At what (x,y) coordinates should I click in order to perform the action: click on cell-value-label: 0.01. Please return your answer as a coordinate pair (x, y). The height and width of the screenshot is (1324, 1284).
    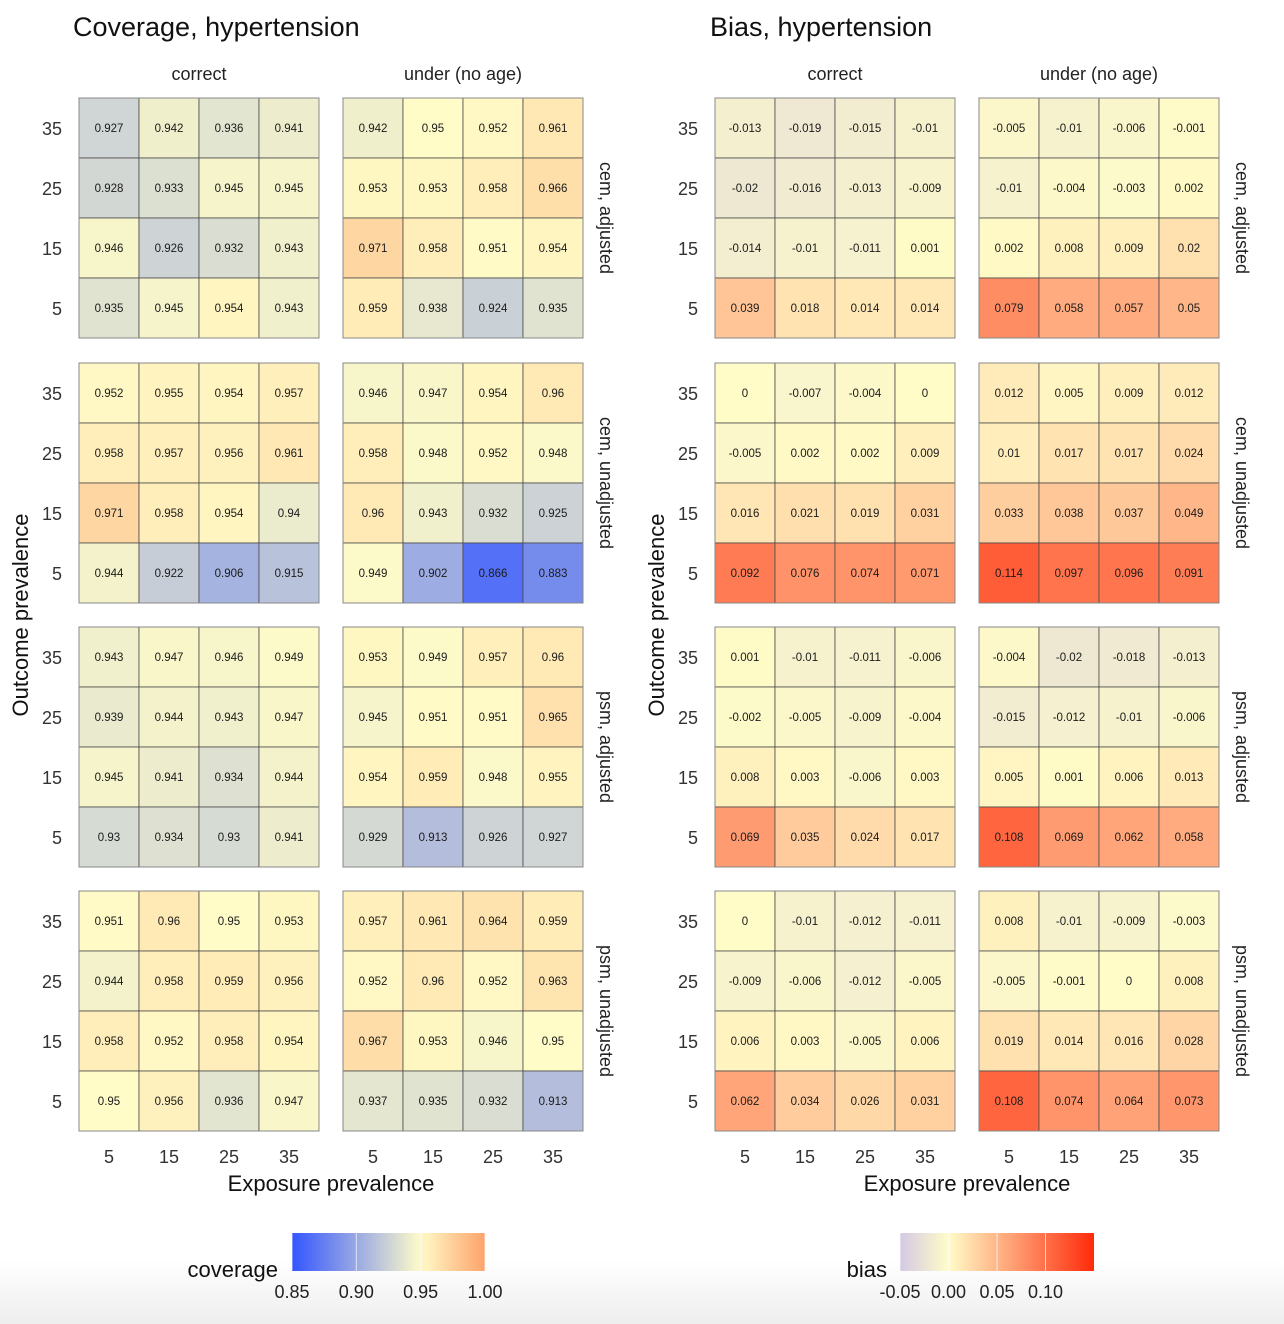
    Looking at the image, I should click on (1009, 454).